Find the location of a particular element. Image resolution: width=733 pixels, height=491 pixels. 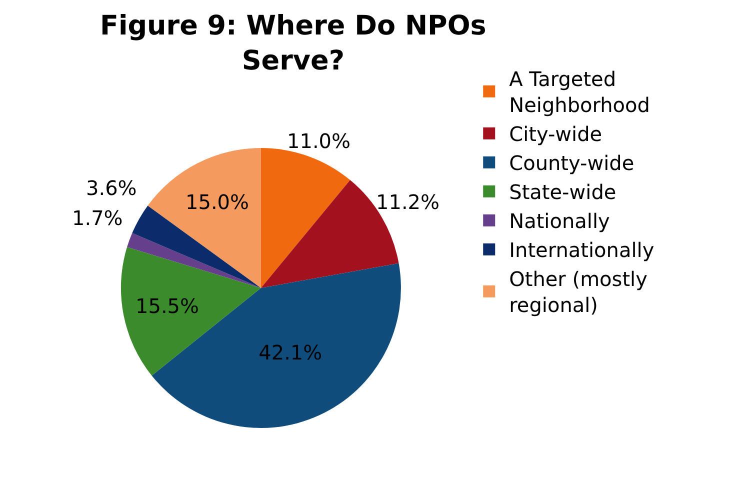

data-label: 1.7% is located at coordinates (97, 218).